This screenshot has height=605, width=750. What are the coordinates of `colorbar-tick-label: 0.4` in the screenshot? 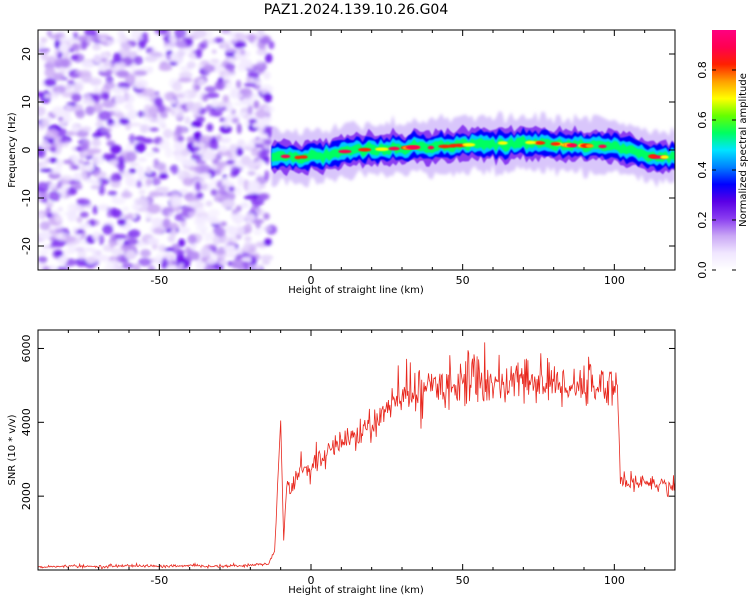 It's located at (702, 170).